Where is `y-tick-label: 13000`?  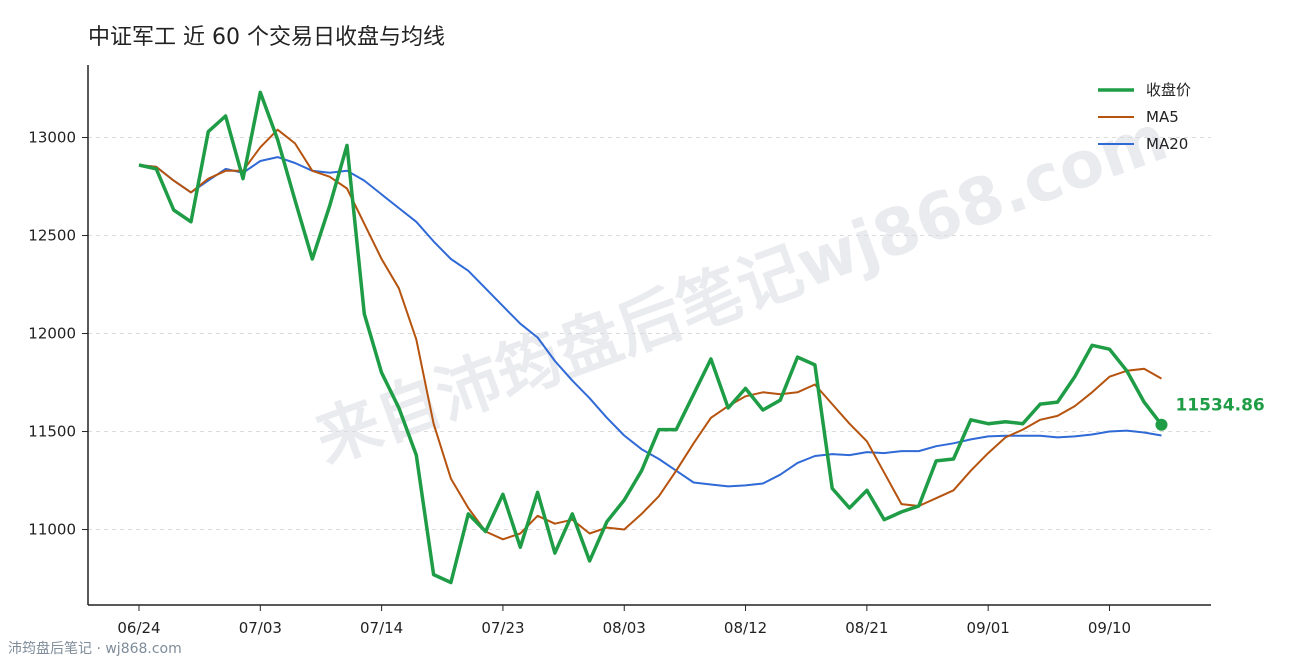 y-tick-label: 13000 is located at coordinates (52, 138).